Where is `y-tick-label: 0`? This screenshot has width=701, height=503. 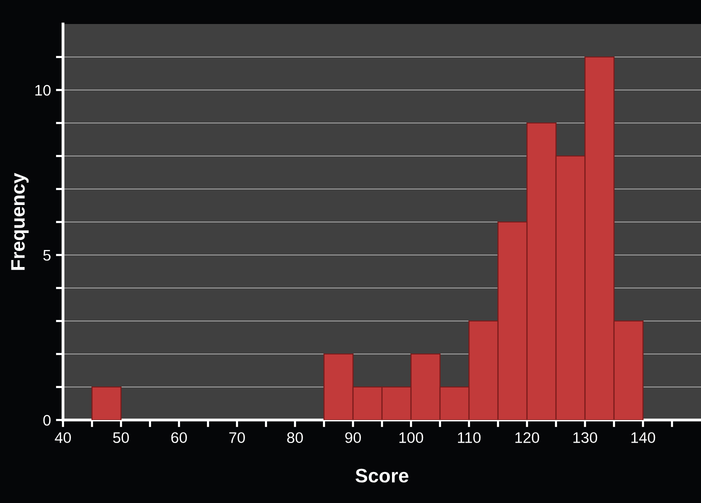
y-tick-label: 0 is located at coordinates (47, 420).